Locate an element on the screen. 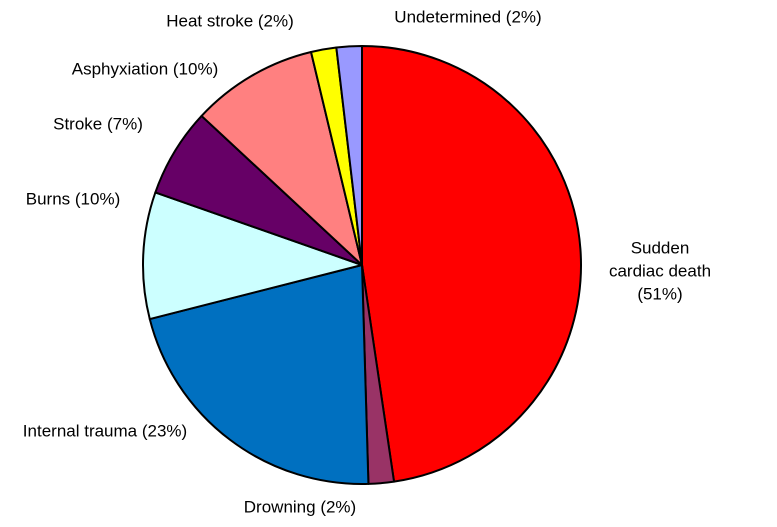  slice-label: Undetermined (2%) is located at coordinates (468, 17).